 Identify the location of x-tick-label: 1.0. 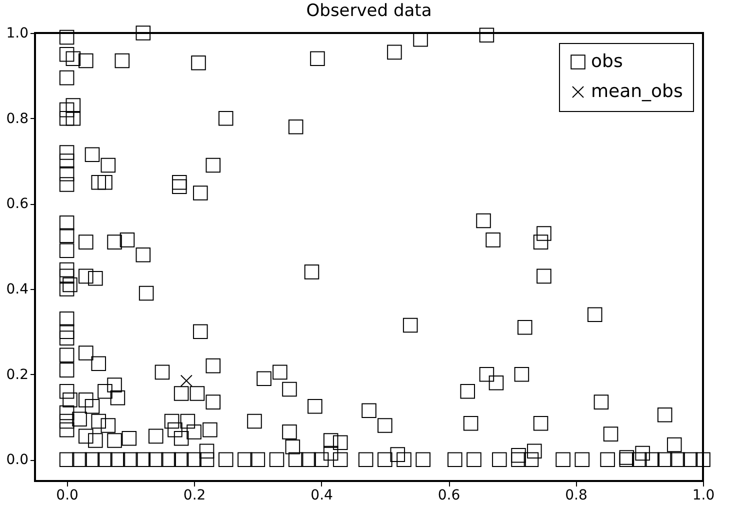
(703, 496).